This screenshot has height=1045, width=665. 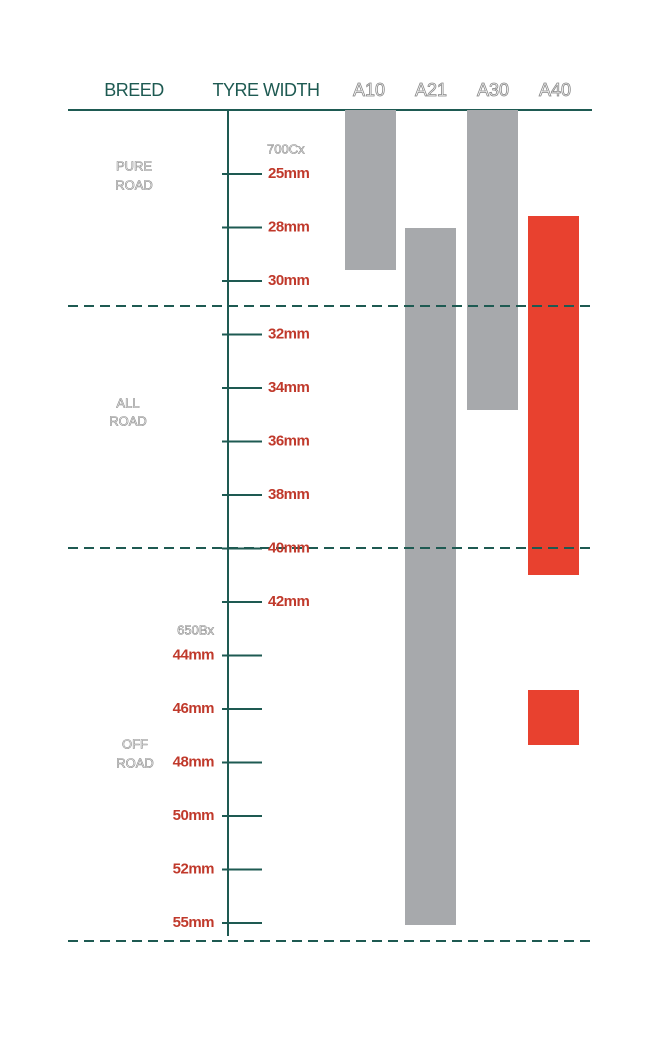 What do you see at coordinates (134, 165) in the screenshot?
I see `section-label: PURE` at bounding box center [134, 165].